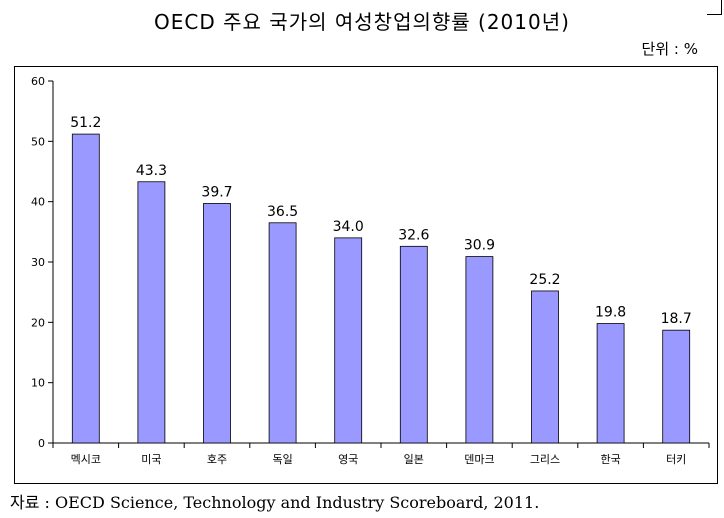  Describe the element at coordinates (610, 313) in the screenshot. I see `data-label: 19.8` at that location.